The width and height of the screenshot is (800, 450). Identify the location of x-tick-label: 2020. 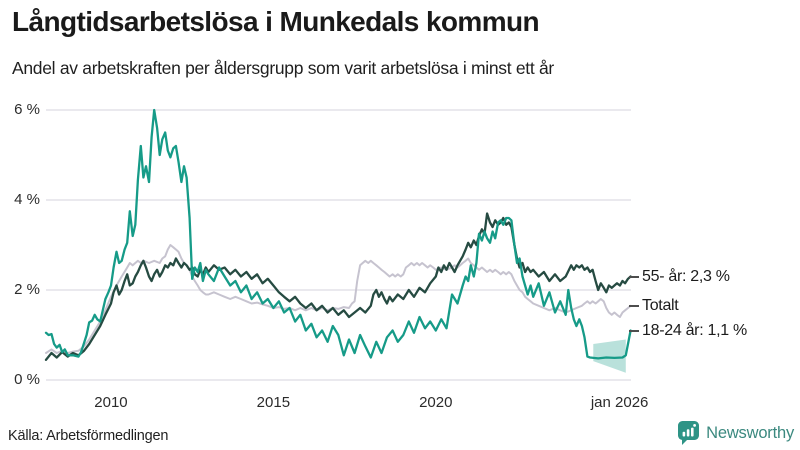
(436, 402).